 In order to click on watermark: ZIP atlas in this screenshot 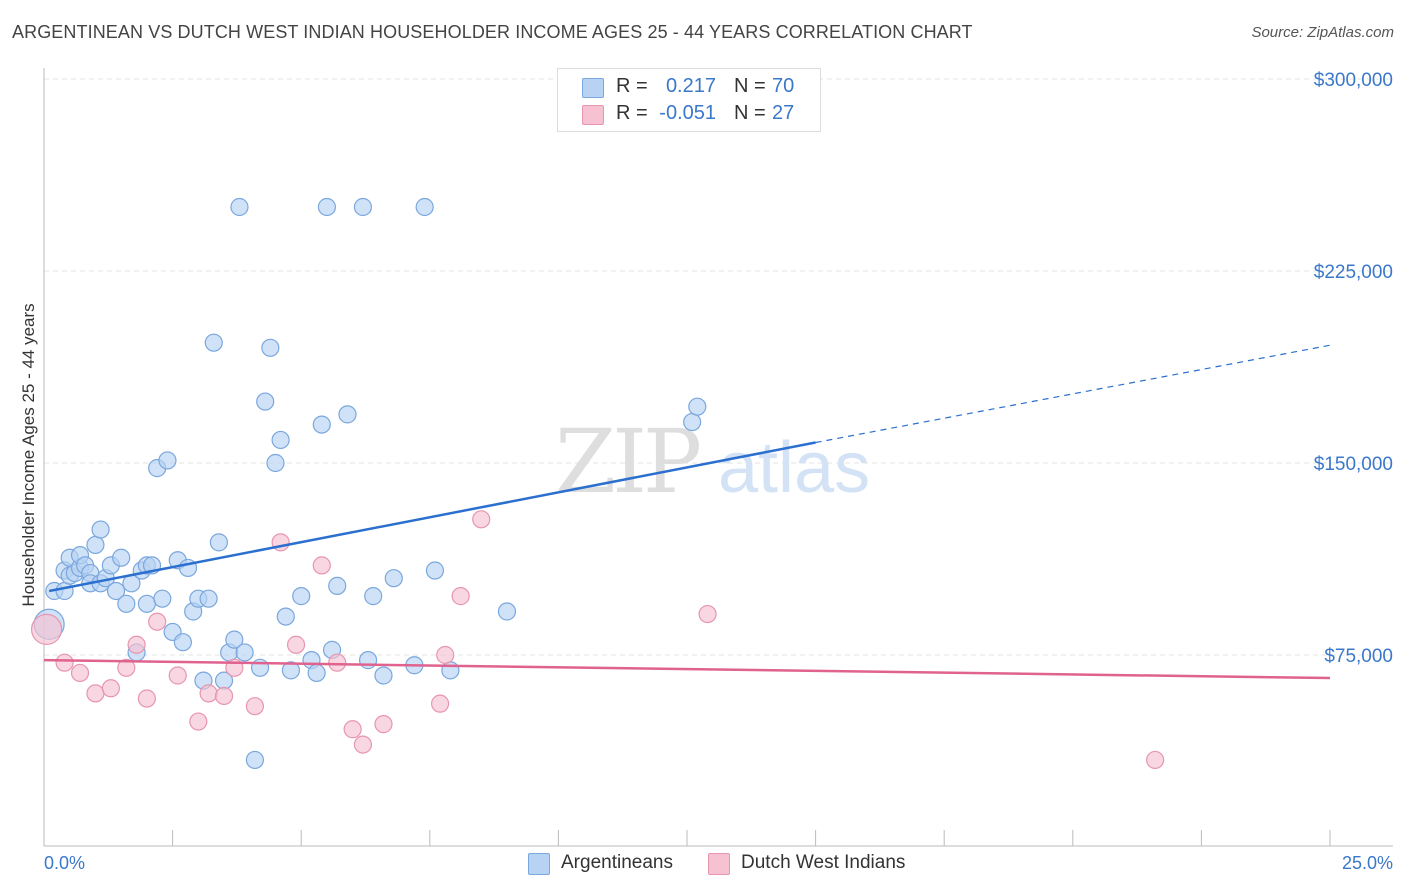, I will do `click(712, 461)`.